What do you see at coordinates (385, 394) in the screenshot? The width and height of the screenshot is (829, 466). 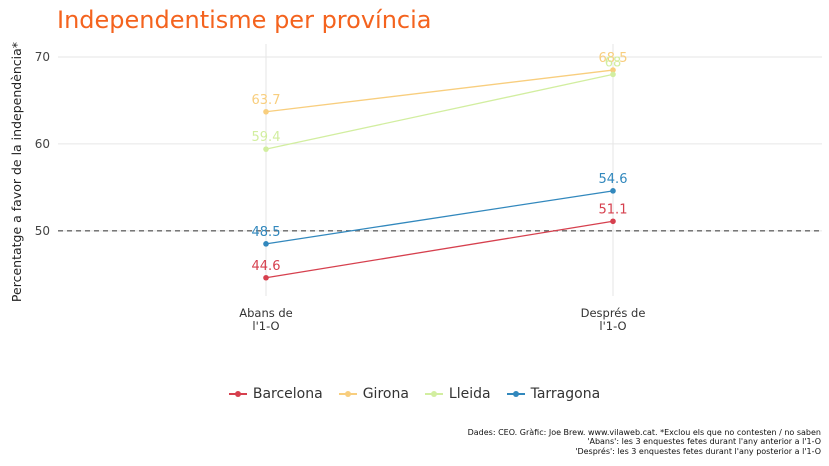 I see `legend-label: Girona` at bounding box center [385, 394].